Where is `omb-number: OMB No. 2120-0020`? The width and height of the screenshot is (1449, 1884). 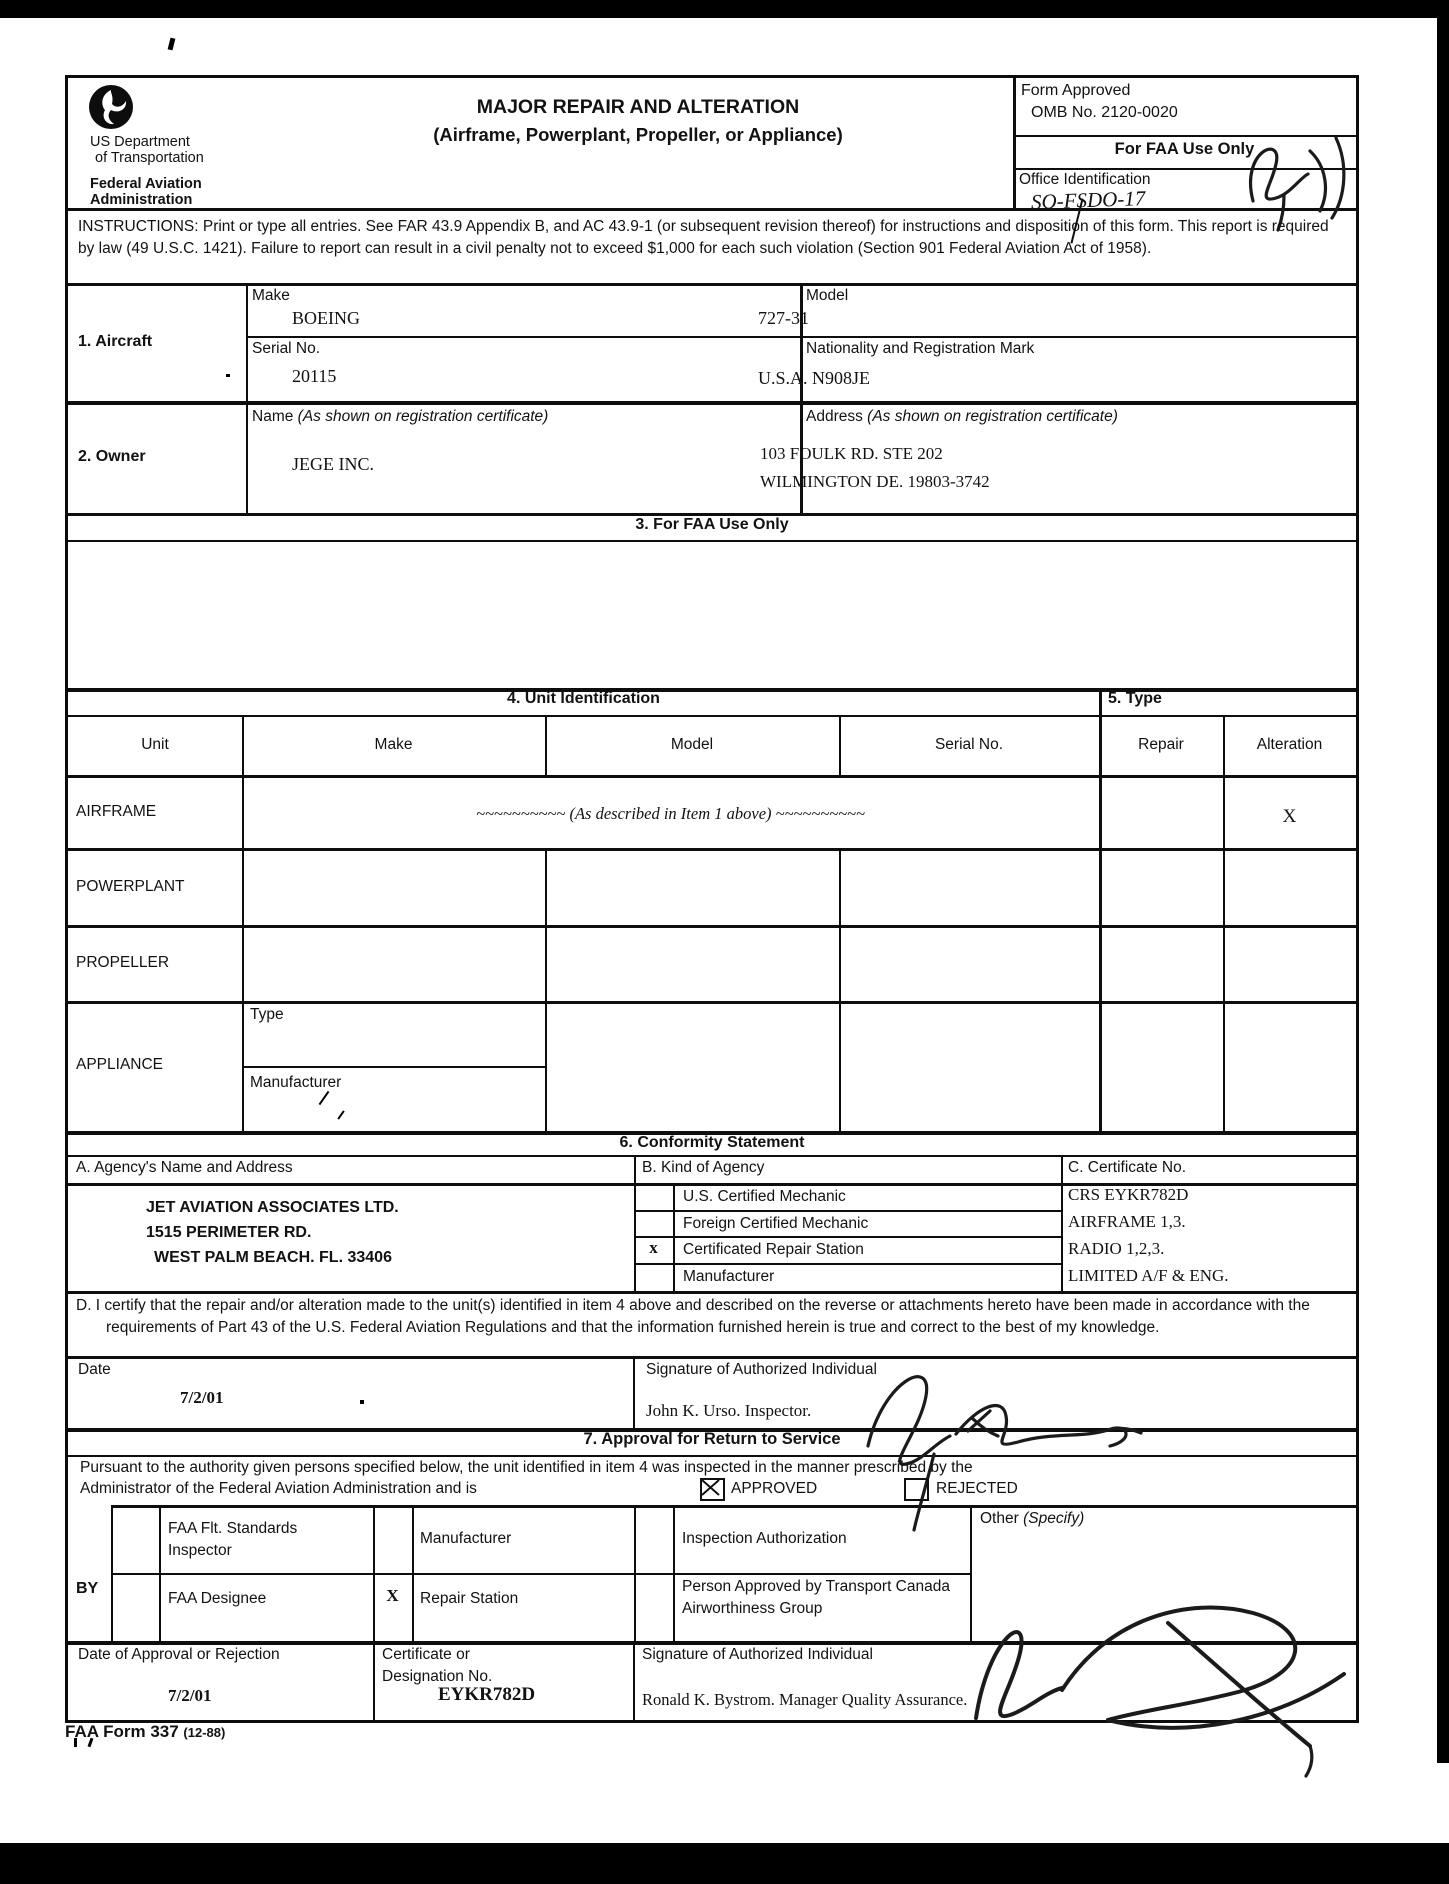
omb-number: OMB No. 2120-0020 is located at coordinates (1104, 112).